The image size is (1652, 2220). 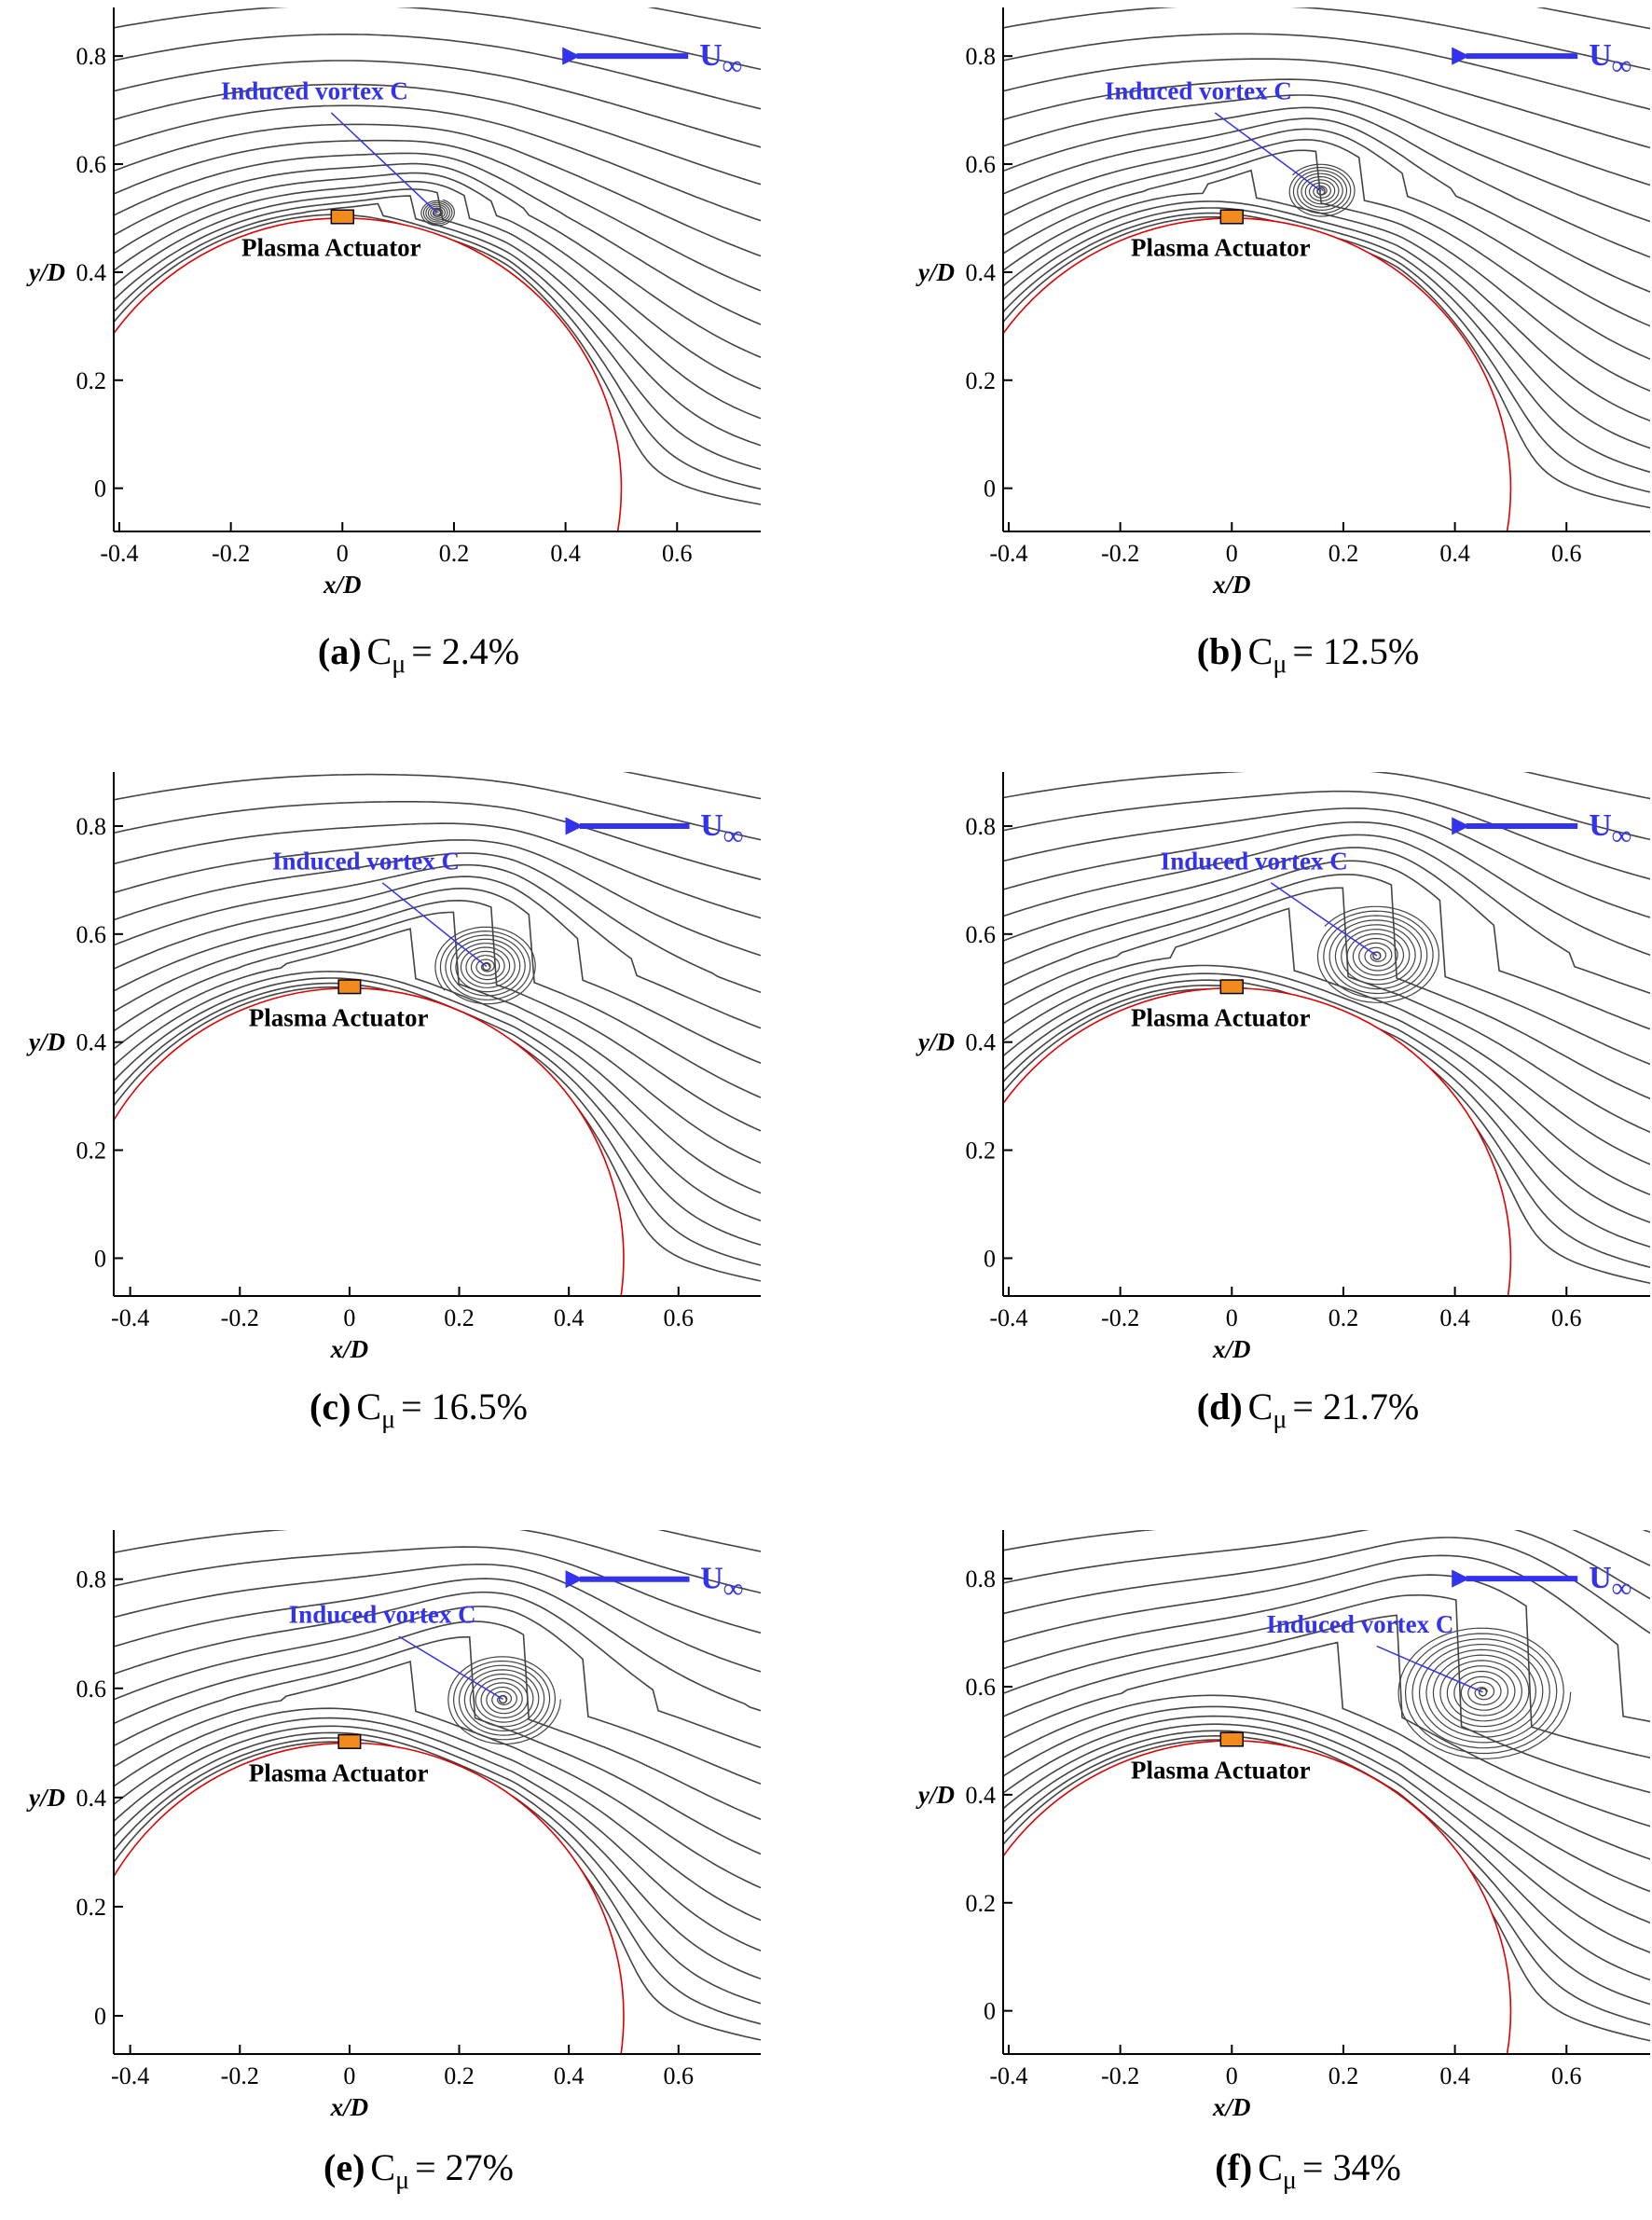 What do you see at coordinates (465, 1406) in the screenshot?
I see `caption-value: = 16.5%` at bounding box center [465, 1406].